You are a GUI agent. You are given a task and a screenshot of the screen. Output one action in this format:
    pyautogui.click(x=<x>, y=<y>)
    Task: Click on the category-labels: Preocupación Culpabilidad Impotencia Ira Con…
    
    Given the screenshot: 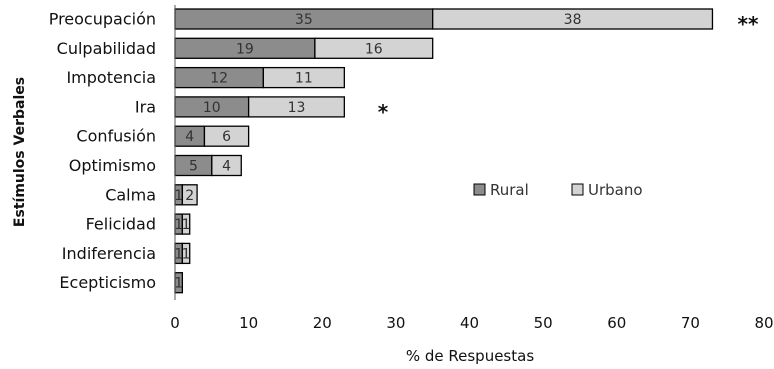 What is the action you would take?
    pyautogui.click(x=102, y=151)
    